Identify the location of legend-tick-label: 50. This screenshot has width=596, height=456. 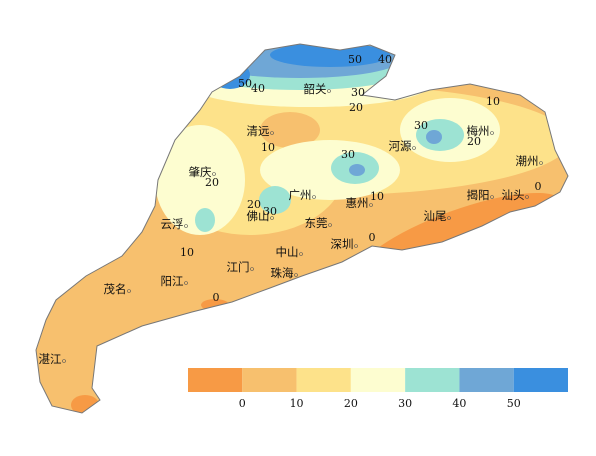
(514, 403).